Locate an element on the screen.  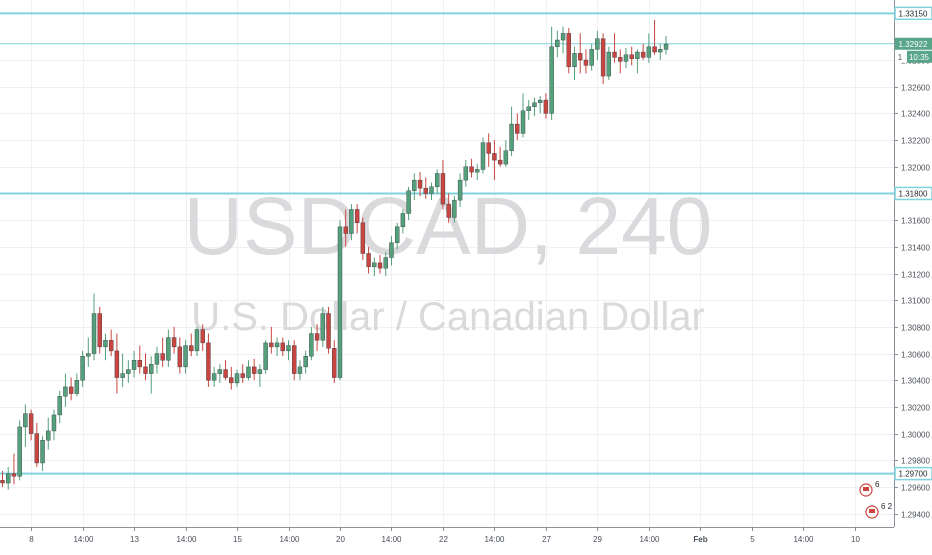
y-tick-label: 1.32200 is located at coordinates (915, 141).